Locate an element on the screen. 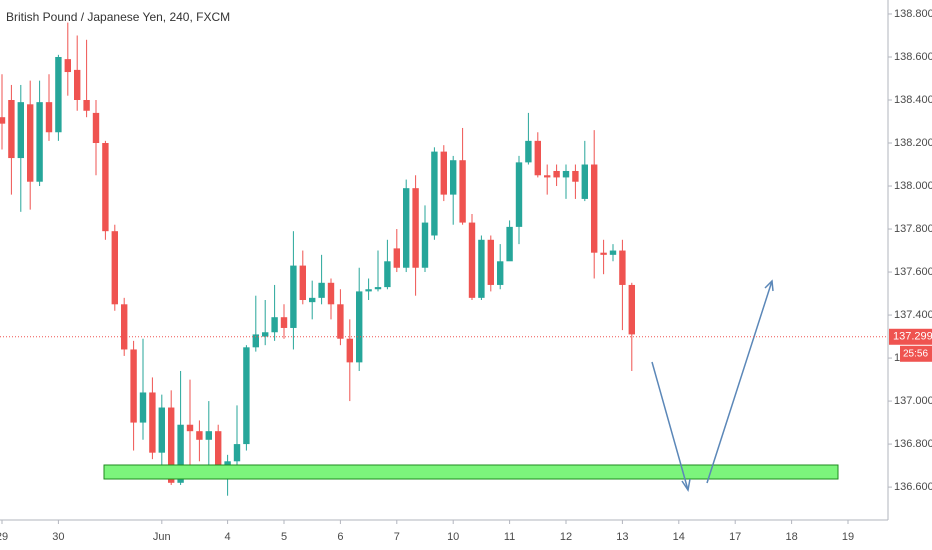 This screenshot has width=932, height=550. y-tick-label: 138.000 is located at coordinates (913, 186).